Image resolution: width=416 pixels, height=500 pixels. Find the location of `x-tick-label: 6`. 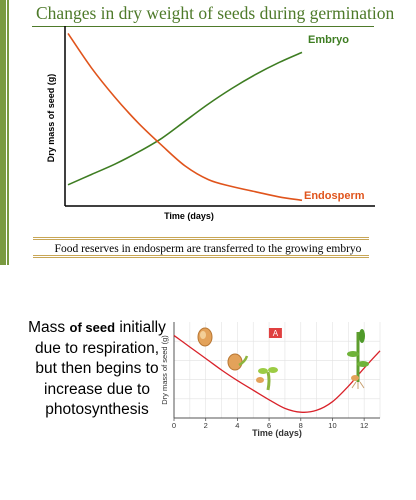

x-tick-label: 6 is located at coordinates (269, 425).